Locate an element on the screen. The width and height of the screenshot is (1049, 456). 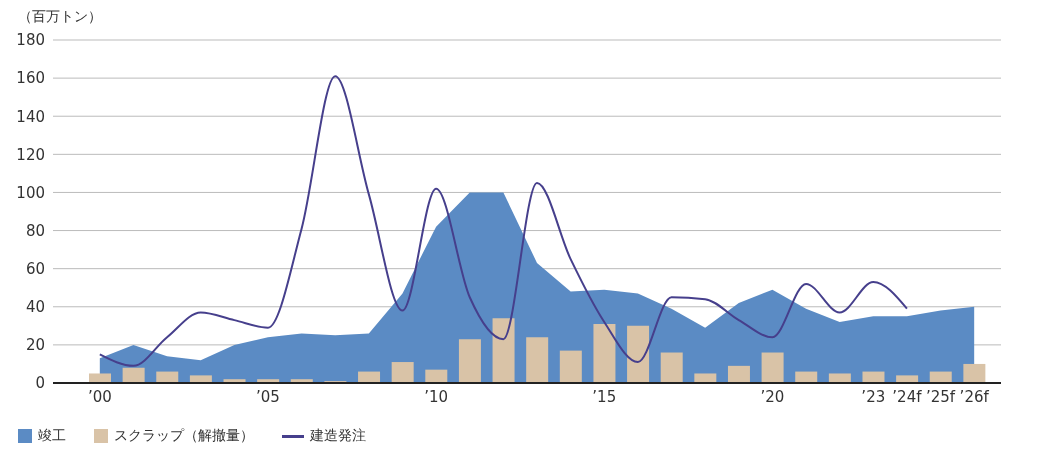
legend-label: スクラップ（解撤量） is located at coordinates (184, 435).